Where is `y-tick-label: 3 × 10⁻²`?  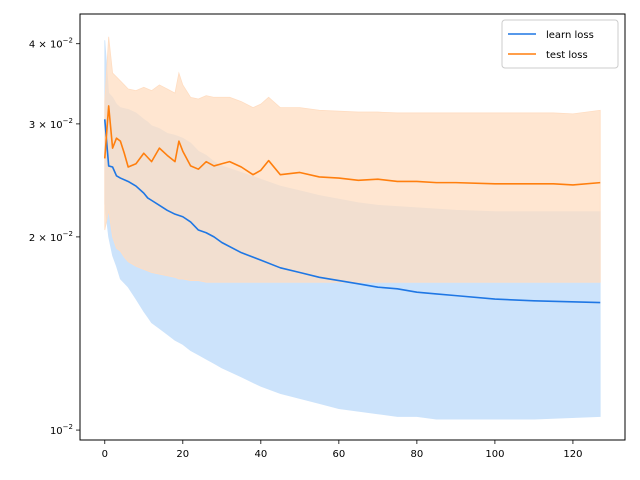
y-tick-label: 3 × 10⁻² is located at coordinates (51, 124).